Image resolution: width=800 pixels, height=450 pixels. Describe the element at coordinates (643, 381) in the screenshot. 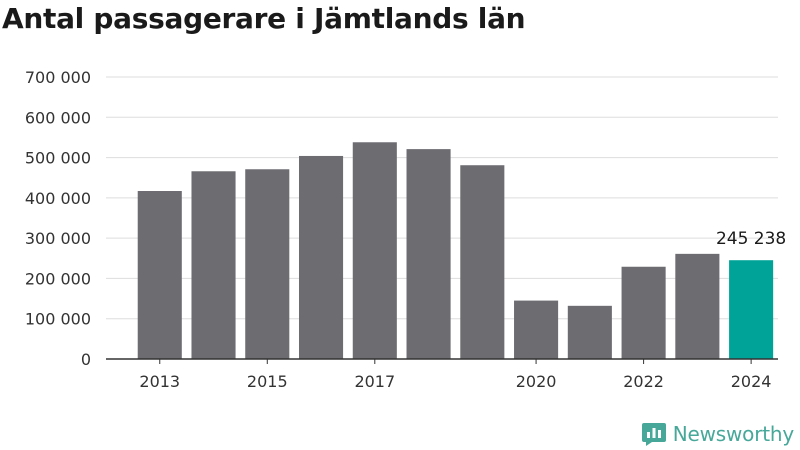

I see `x-tick-label: 2022` at that location.